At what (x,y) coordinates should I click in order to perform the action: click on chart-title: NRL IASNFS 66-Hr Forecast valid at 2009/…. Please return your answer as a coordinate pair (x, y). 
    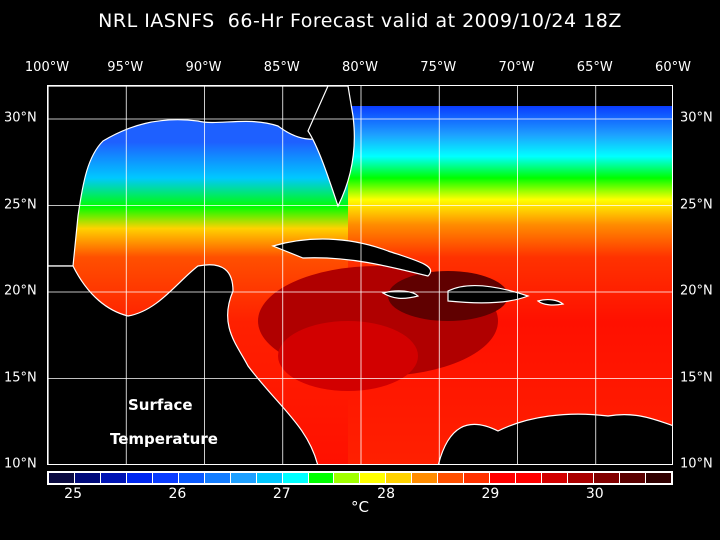
    Looking at the image, I should click on (360, 21).